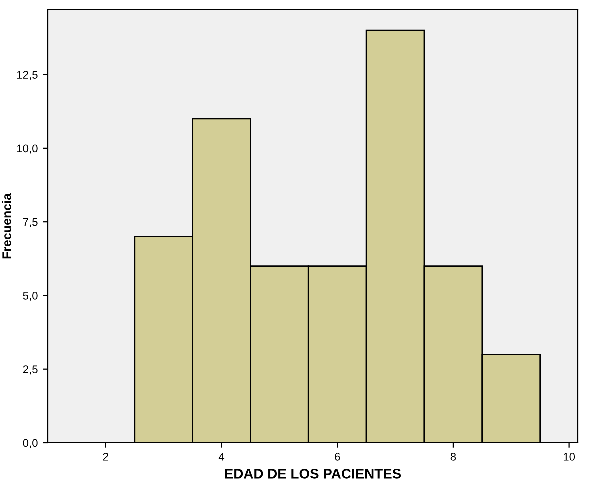 This screenshot has height=492, width=592. I want to click on x-tick-label: 2, so click(105, 457).